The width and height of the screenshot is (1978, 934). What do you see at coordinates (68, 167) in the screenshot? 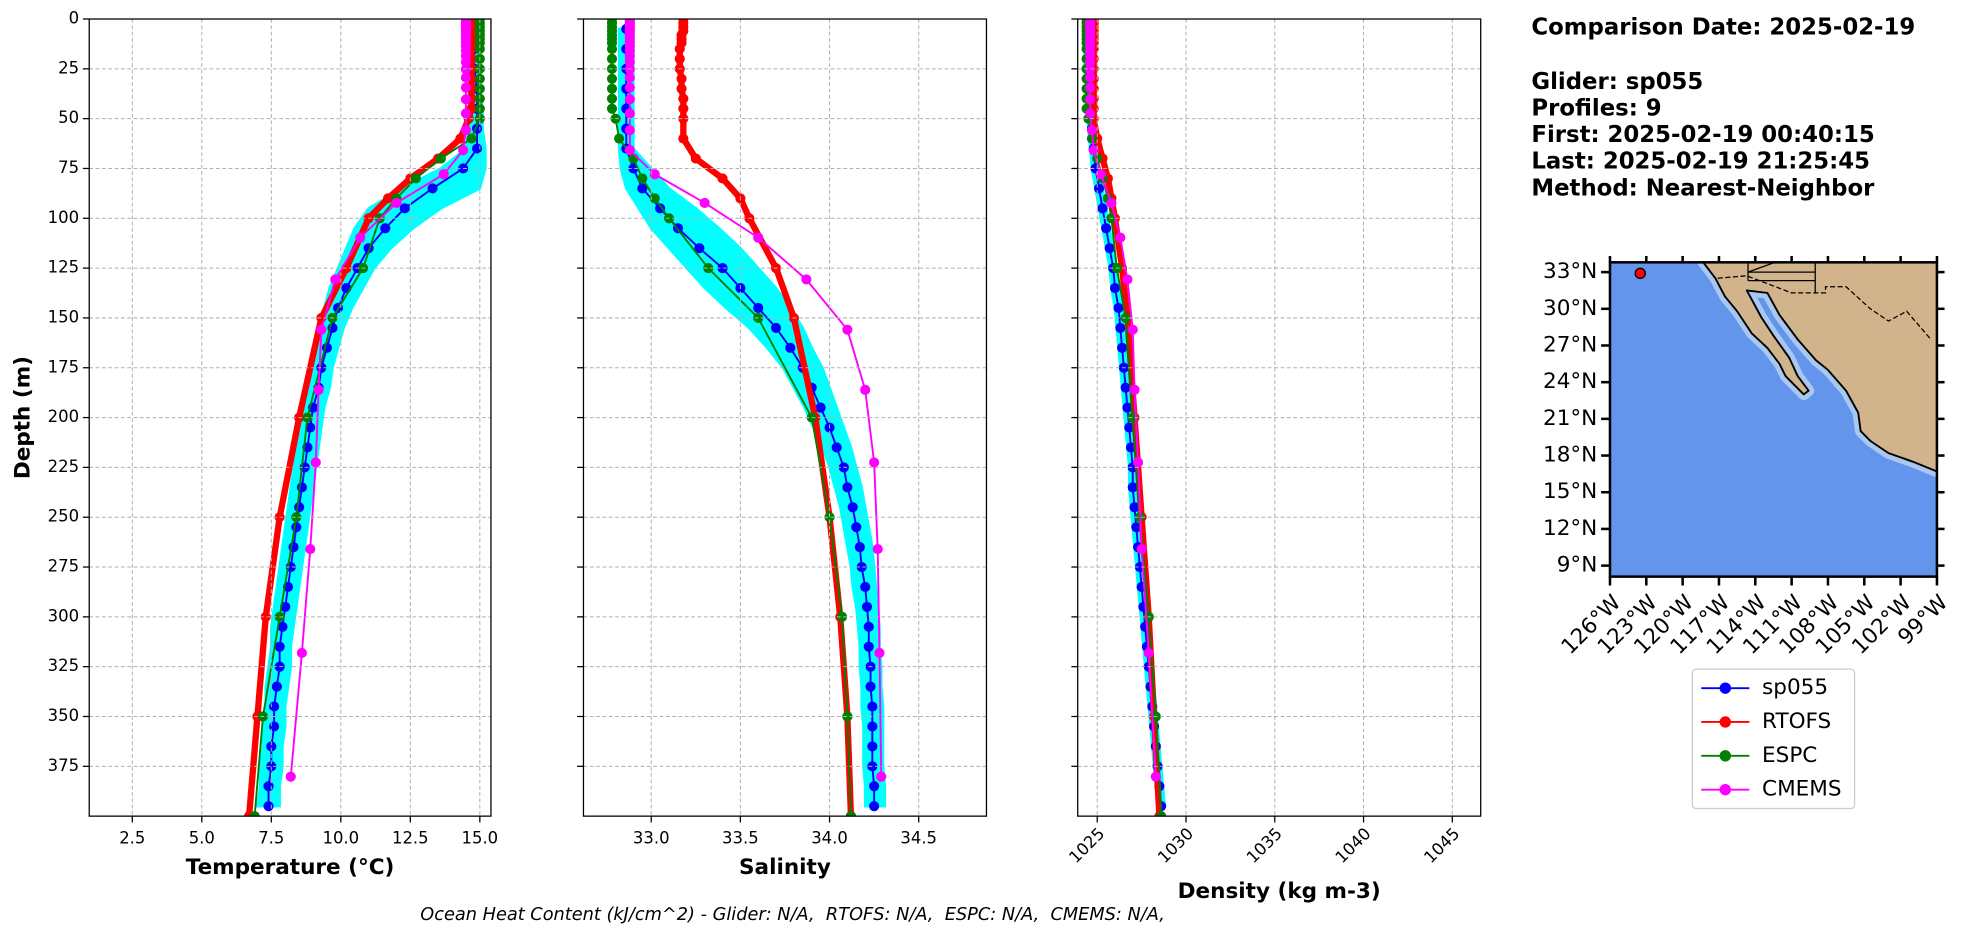
I see `y-tick-label: 75` at bounding box center [68, 167].